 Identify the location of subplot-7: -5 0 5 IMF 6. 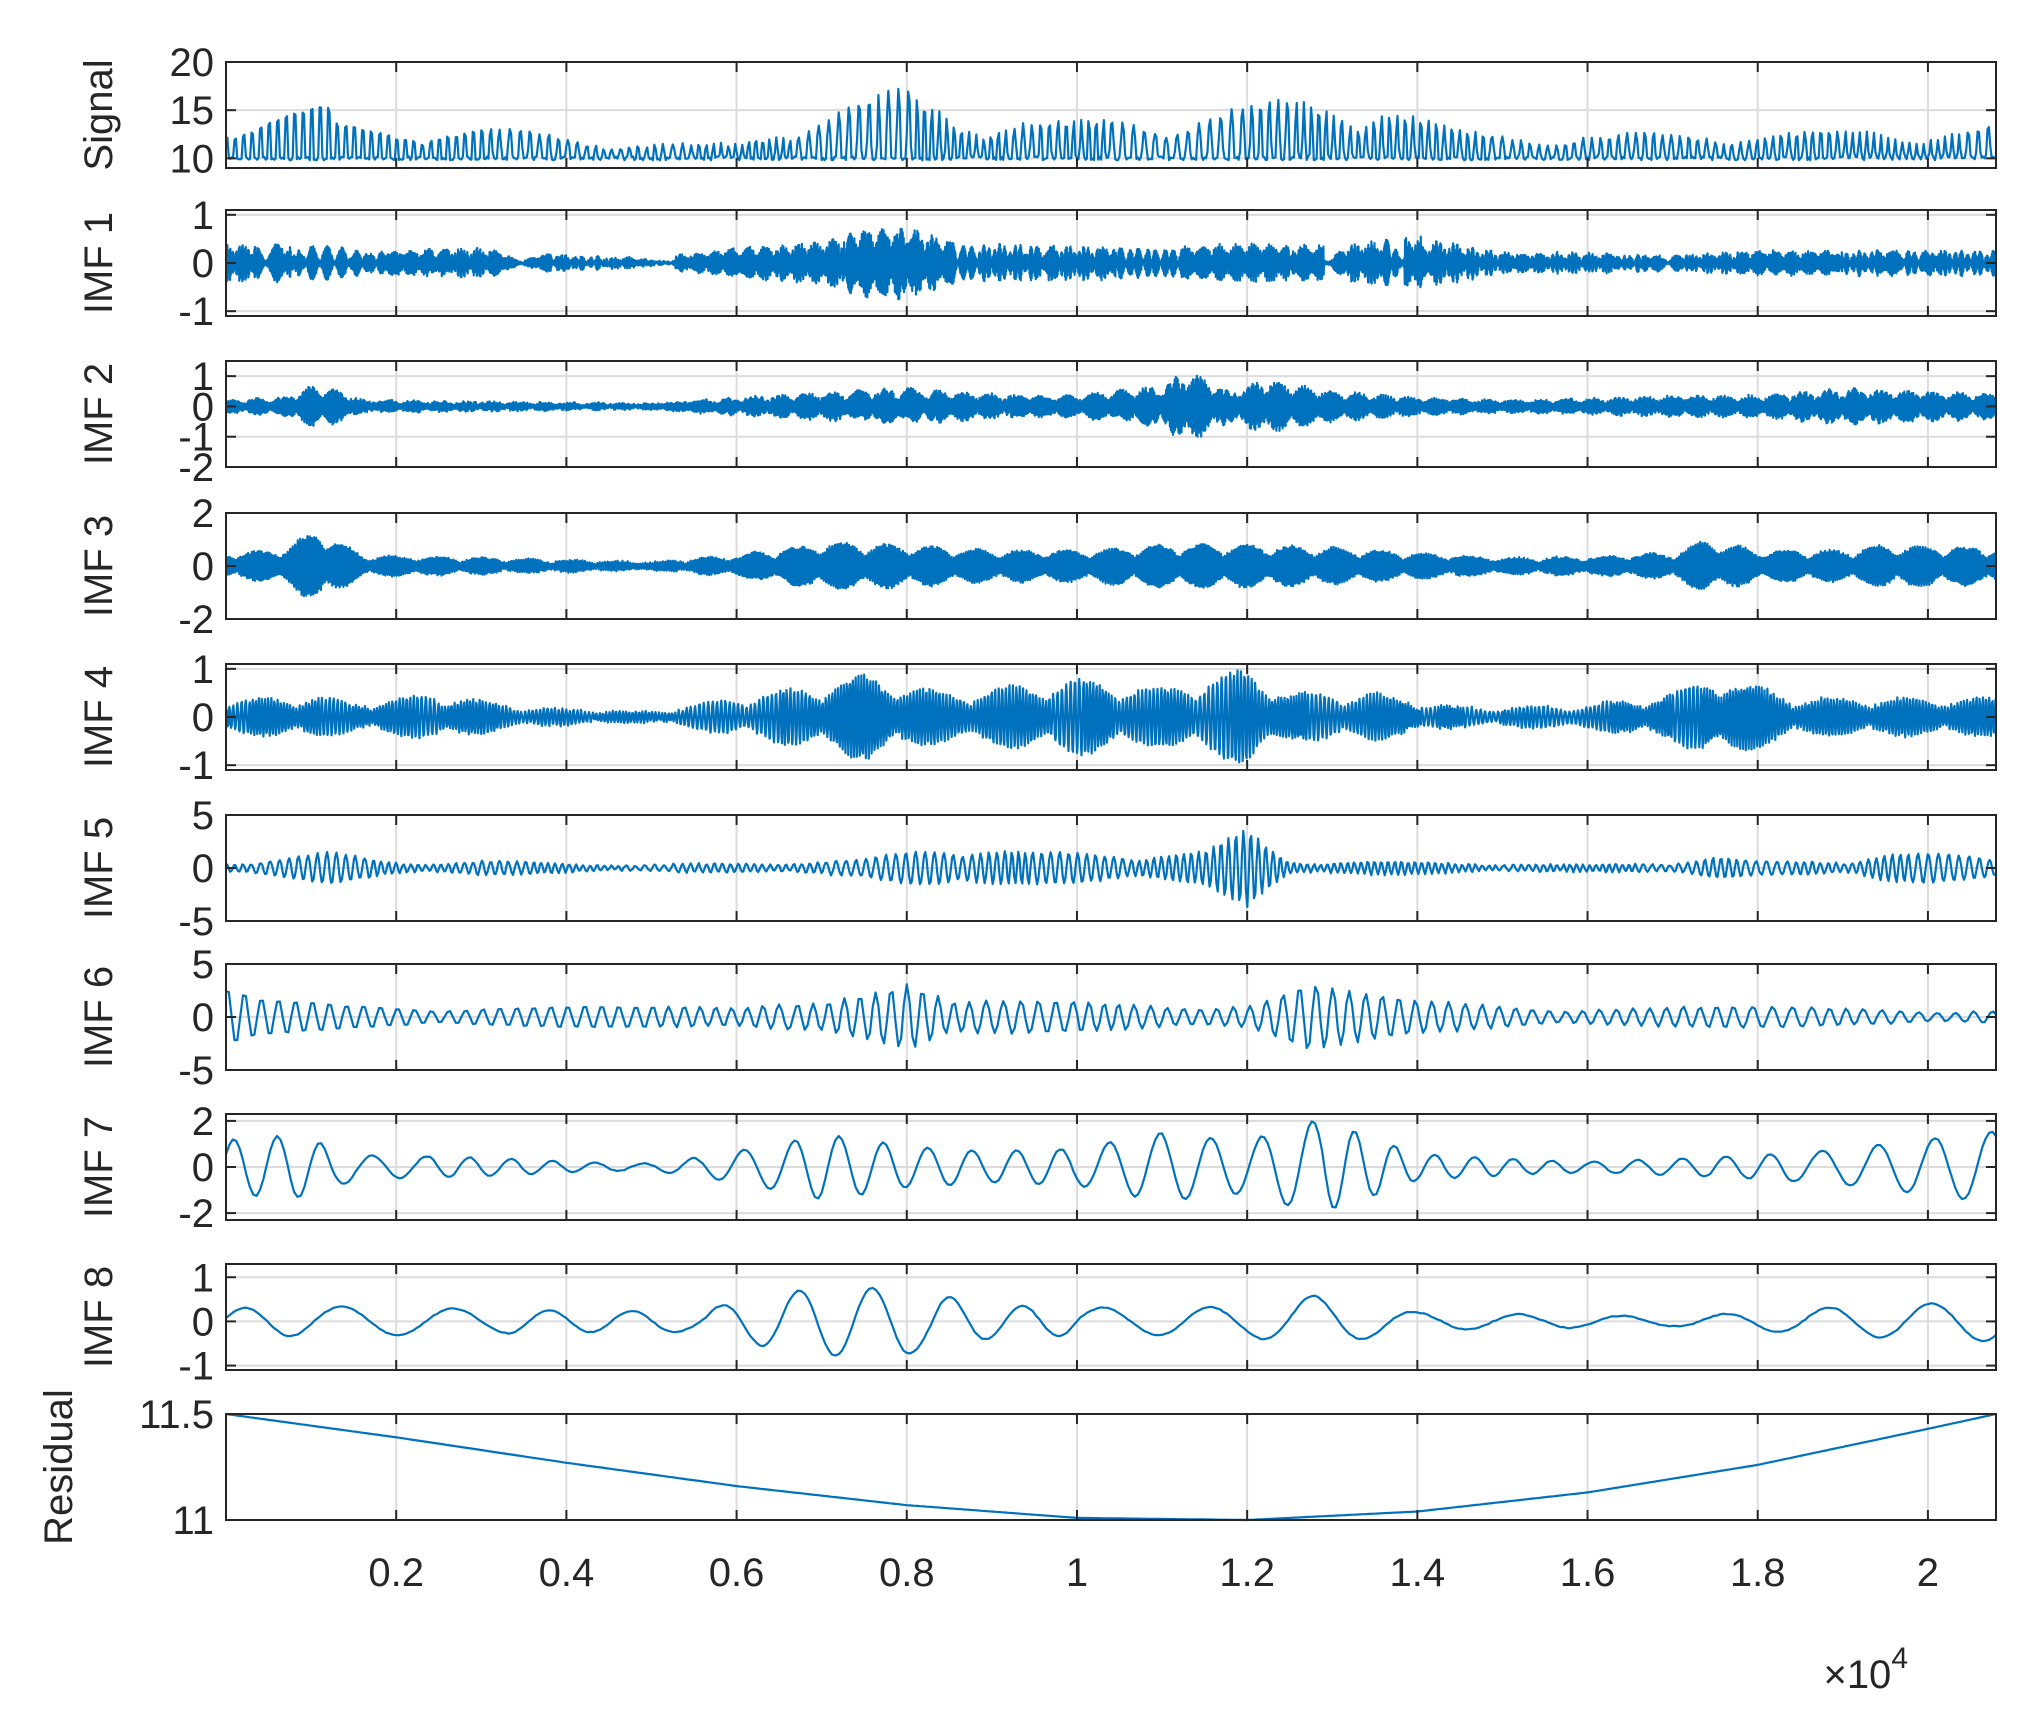
(1037, 1018).